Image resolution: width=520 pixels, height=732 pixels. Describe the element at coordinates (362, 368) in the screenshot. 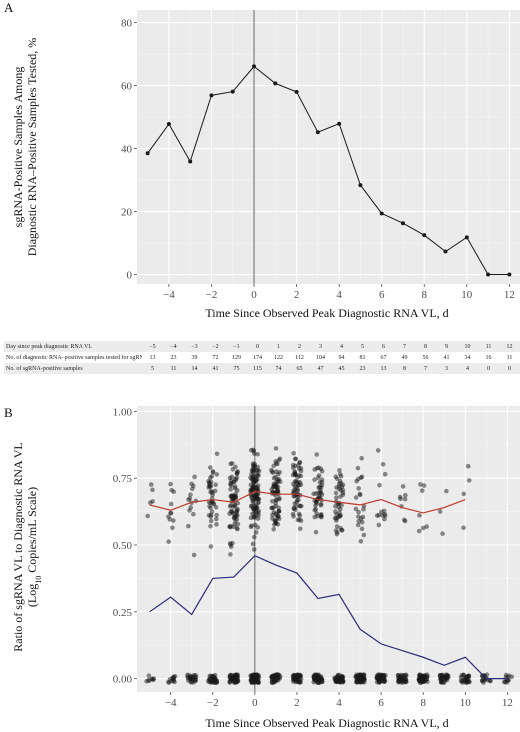

I see `table-cell: 23` at that location.